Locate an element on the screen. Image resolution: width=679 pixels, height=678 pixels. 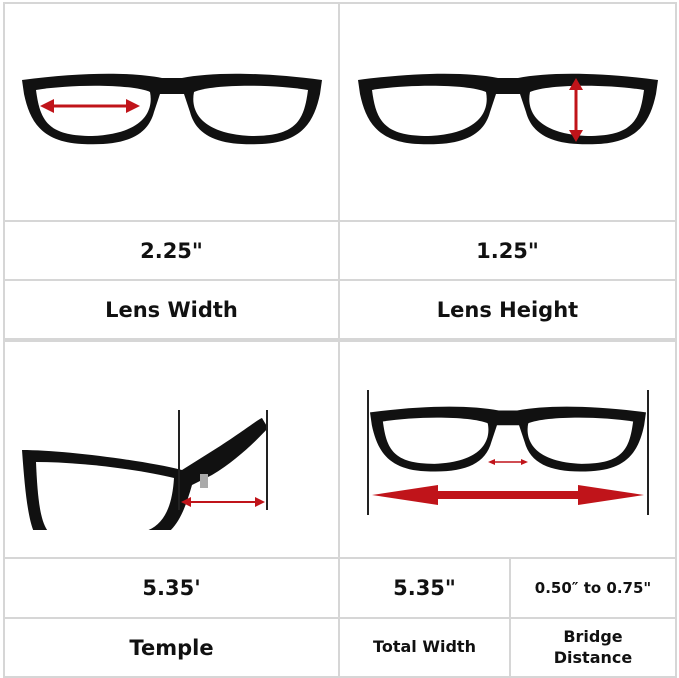
lens-width-label: Lens Width is located at coordinates (171, 309).